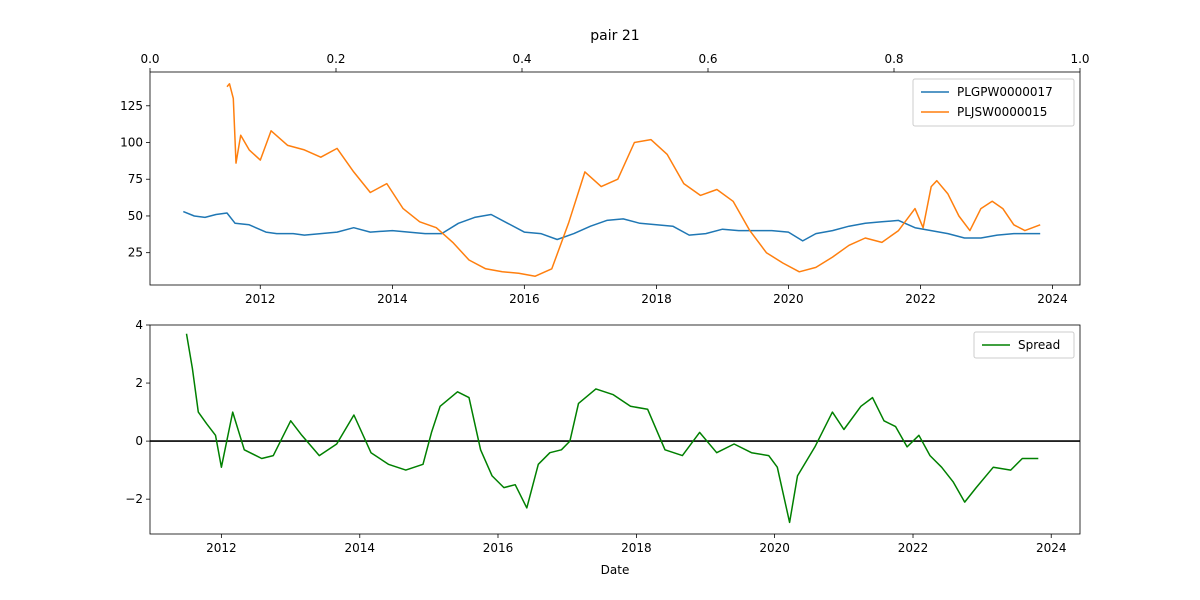 The image size is (1200, 600). I want to click on chart-title: pair 21, so click(614, 36).